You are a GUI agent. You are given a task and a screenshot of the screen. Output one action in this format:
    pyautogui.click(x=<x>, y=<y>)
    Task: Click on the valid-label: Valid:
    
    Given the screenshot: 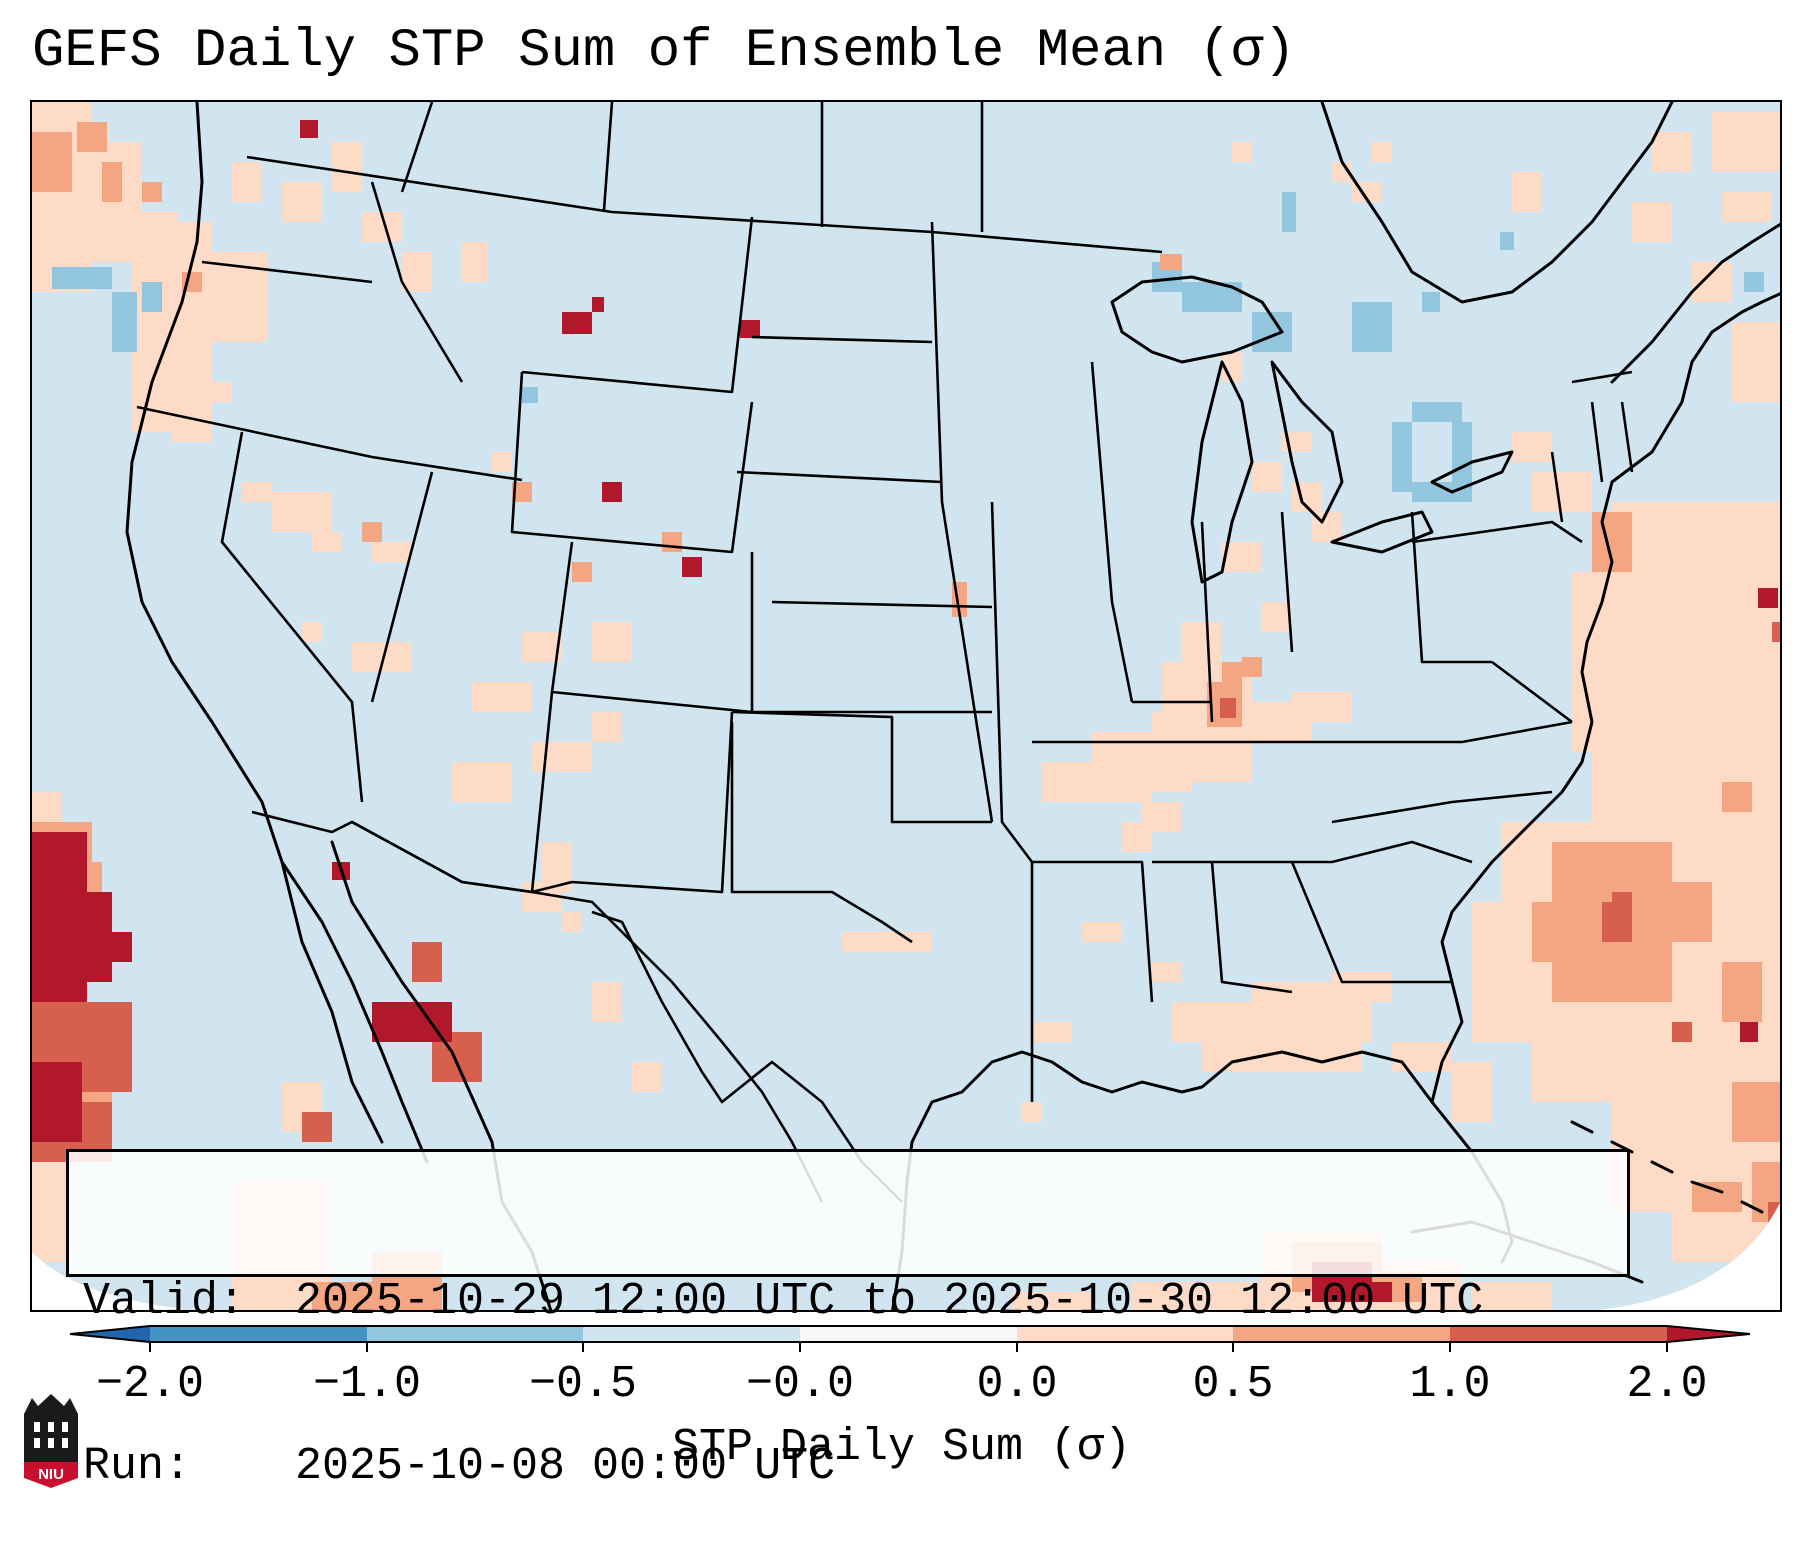 What is the action you would take?
    pyautogui.click(x=164, y=1301)
    